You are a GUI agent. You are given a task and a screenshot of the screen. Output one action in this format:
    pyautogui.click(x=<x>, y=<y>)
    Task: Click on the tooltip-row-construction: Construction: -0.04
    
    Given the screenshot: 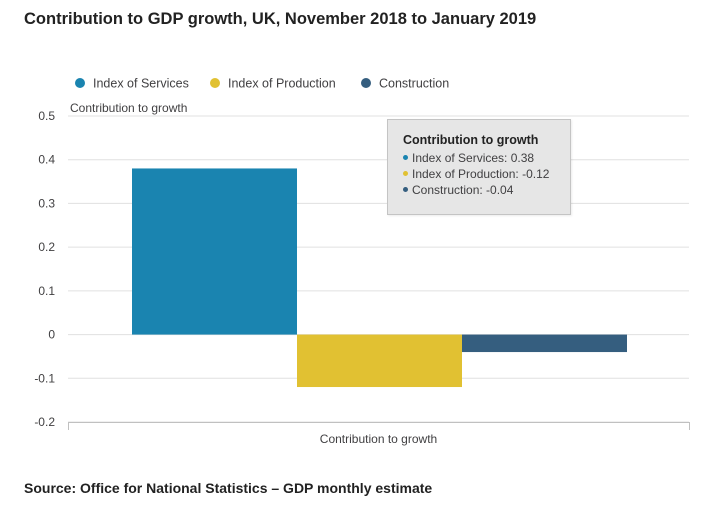 What is the action you would take?
    pyautogui.click(x=486, y=190)
    